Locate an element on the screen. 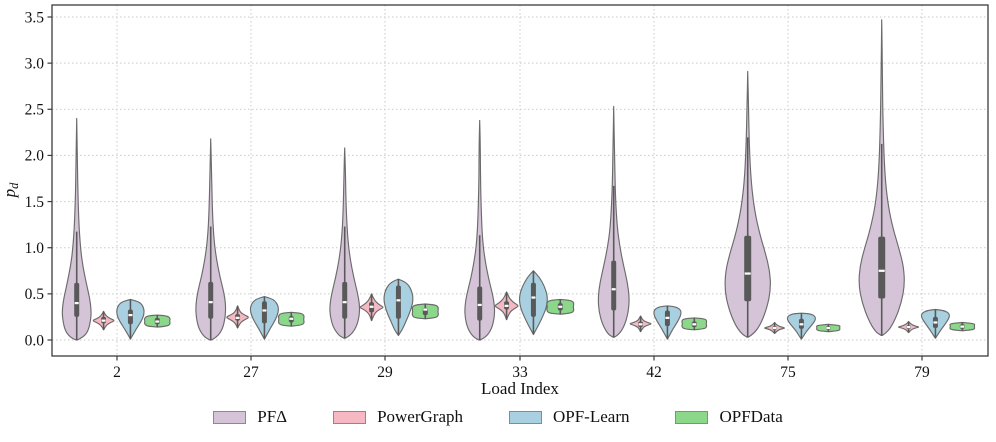 The width and height of the screenshot is (996, 442). x-axis-label: Load Index is located at coordinates (520, 388).